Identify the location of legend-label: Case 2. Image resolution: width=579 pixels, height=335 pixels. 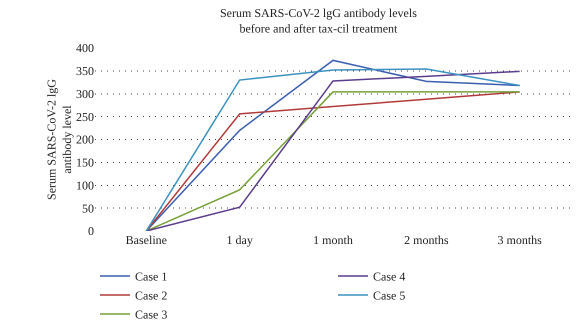
(151, 295).